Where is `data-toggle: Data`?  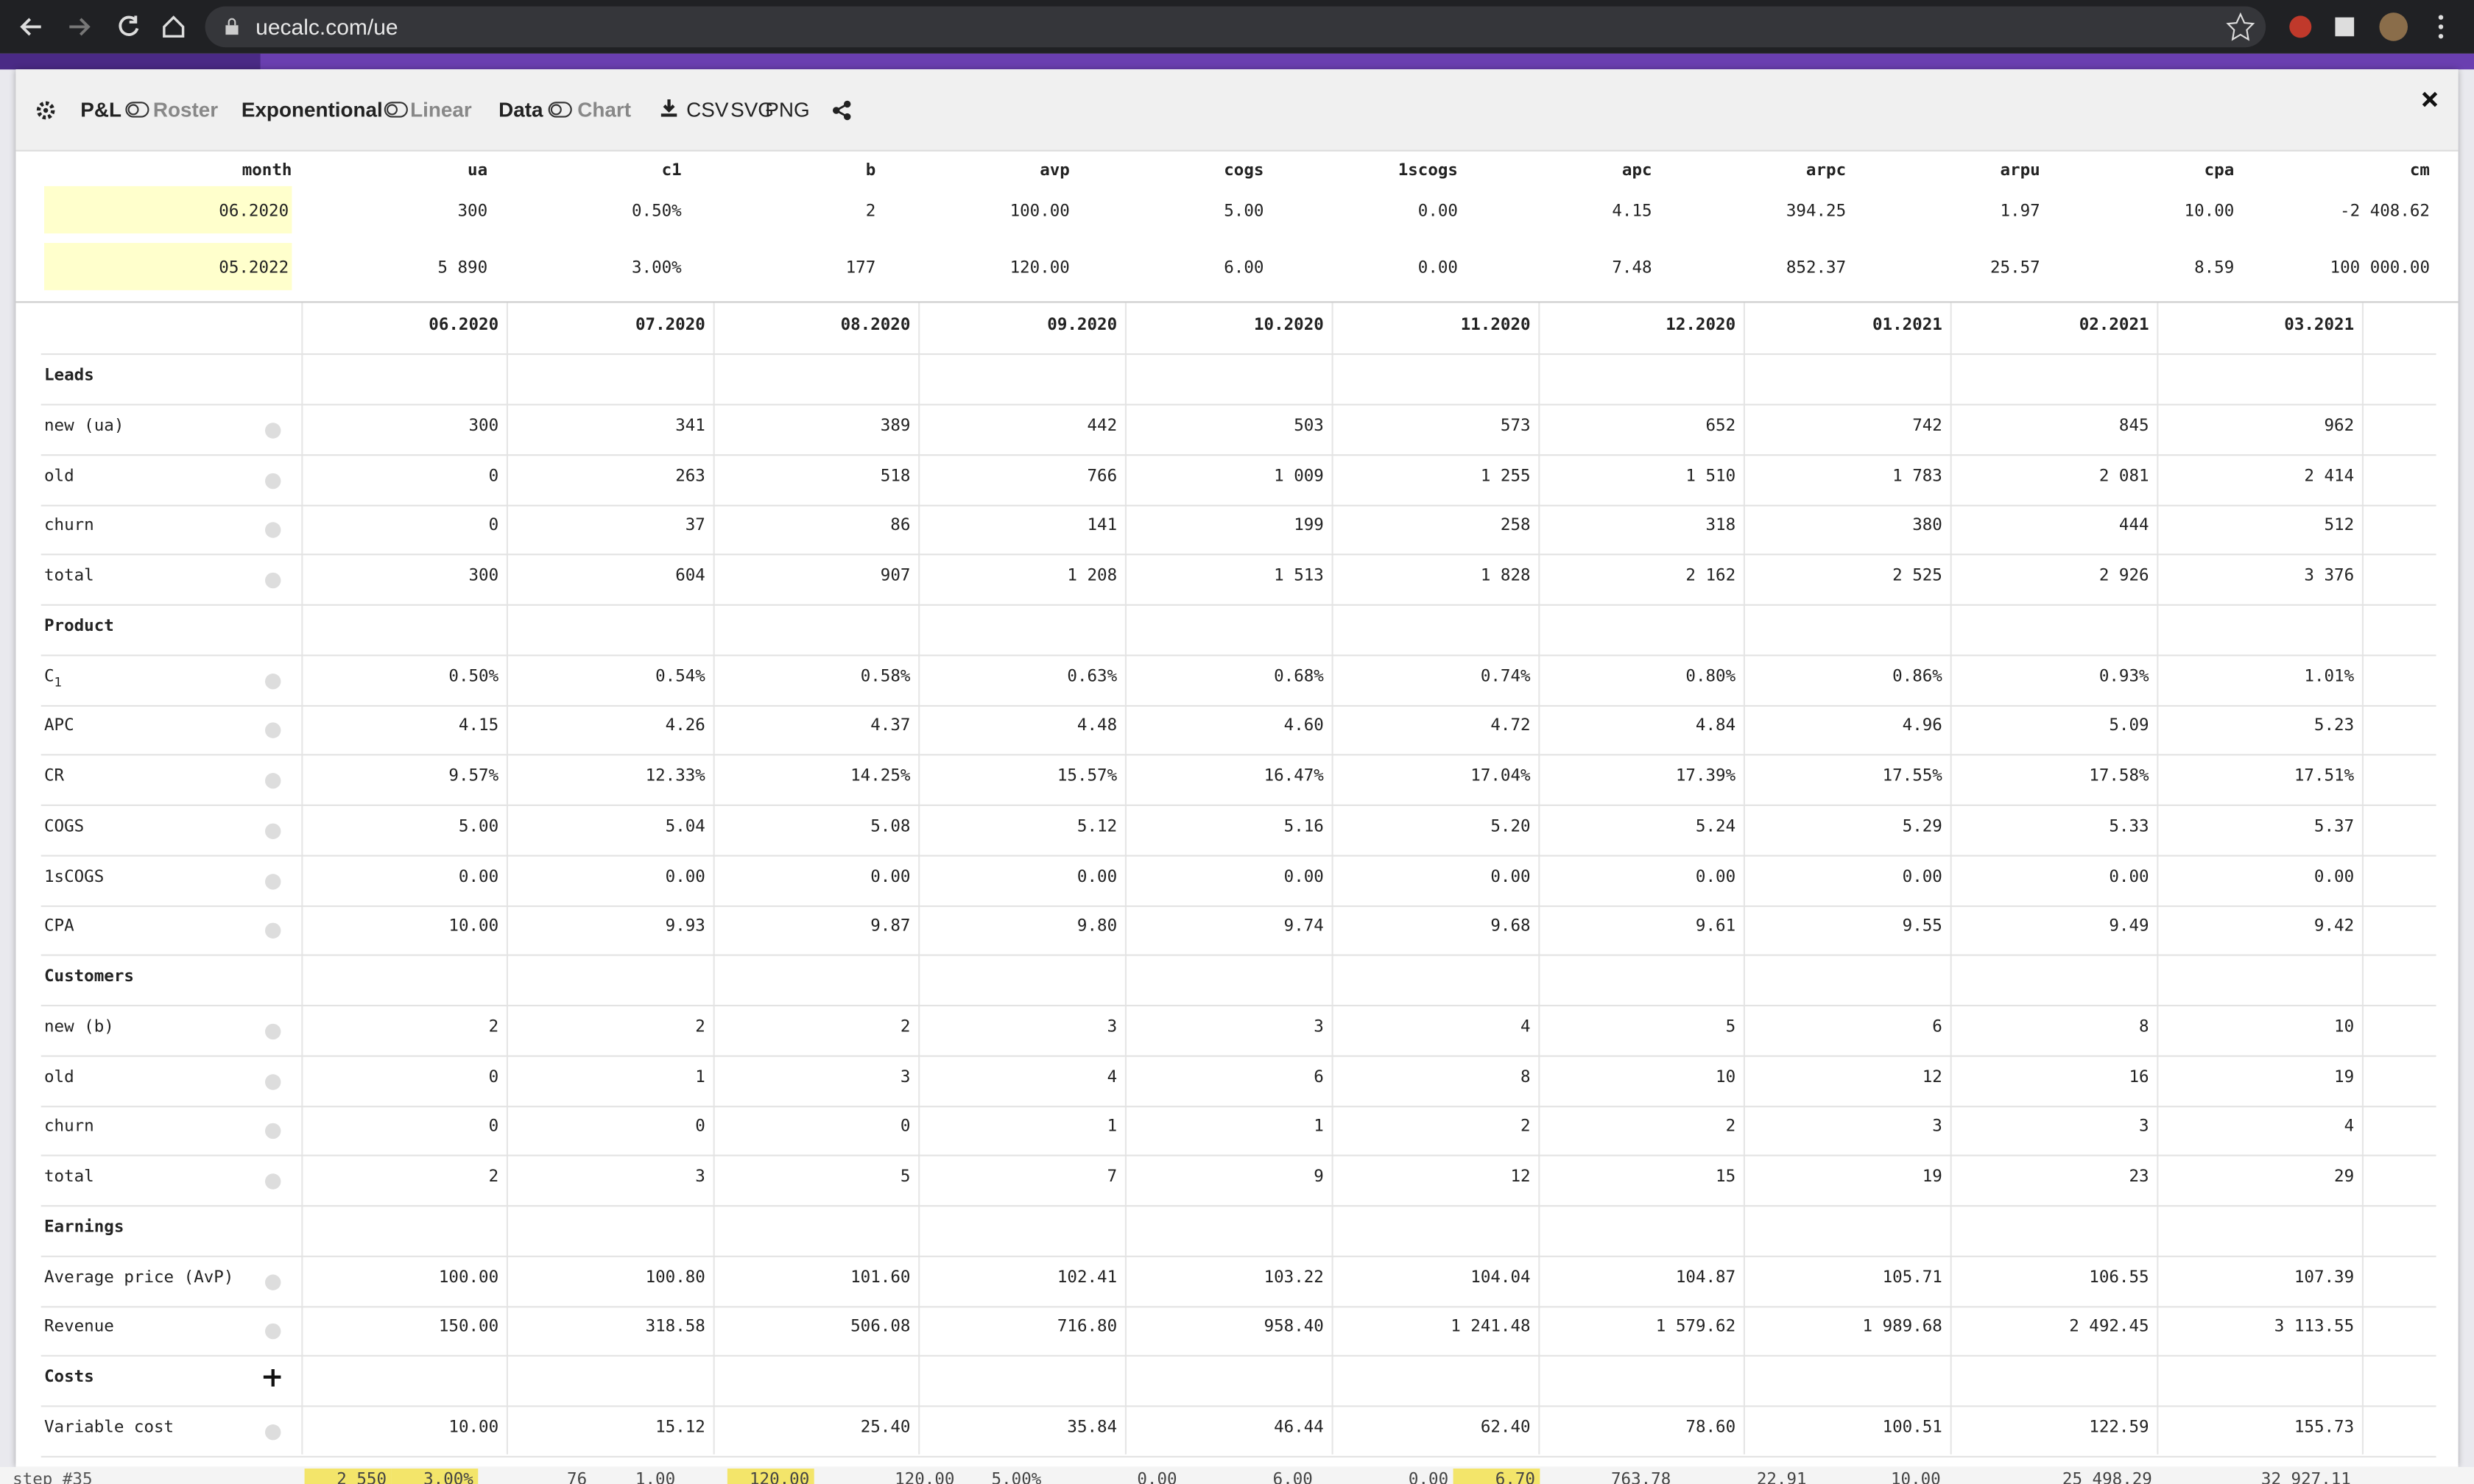
data-toggle: Data is located at coordinates (521, 109).